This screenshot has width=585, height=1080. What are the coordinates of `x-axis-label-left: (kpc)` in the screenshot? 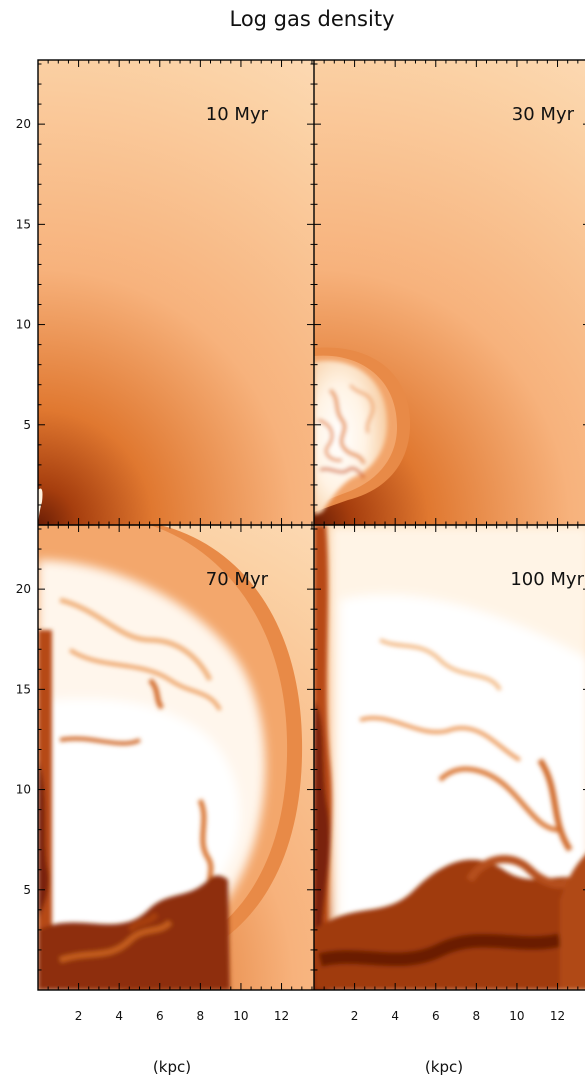 It's located at (172, 1067).